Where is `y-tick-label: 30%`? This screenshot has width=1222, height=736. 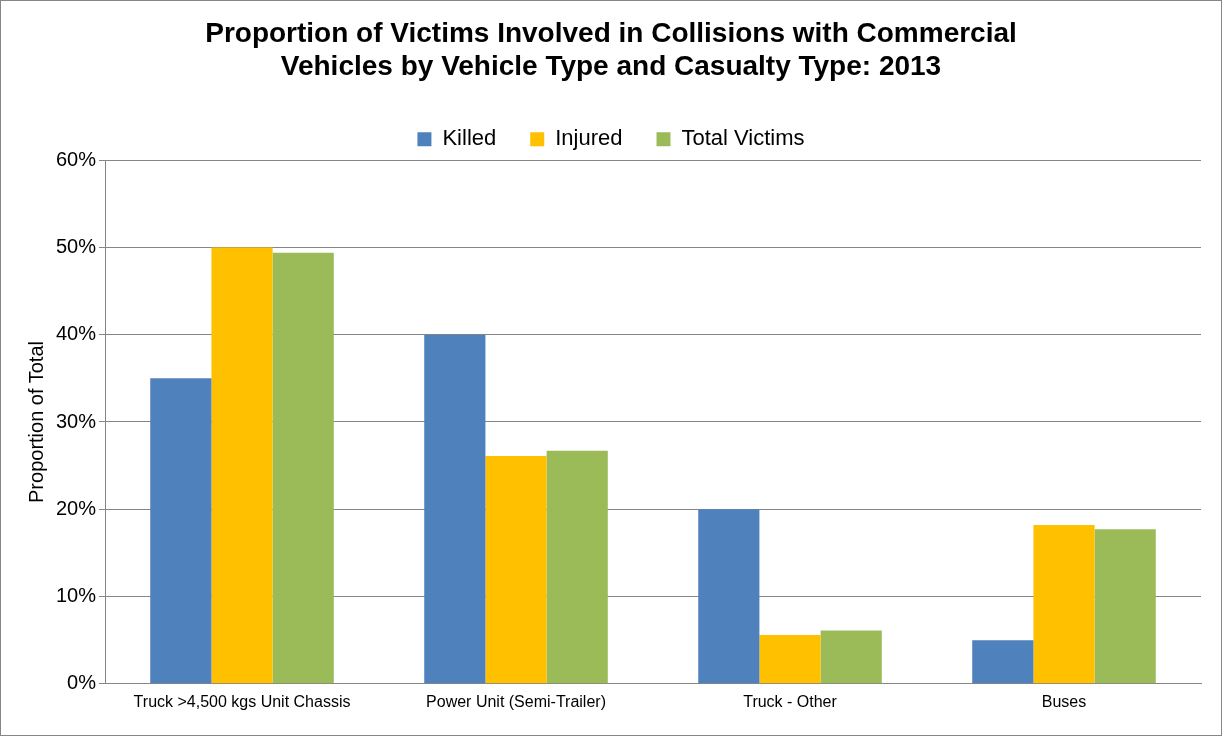 y-tick-label: 30% is located at coordinates (76, 420).